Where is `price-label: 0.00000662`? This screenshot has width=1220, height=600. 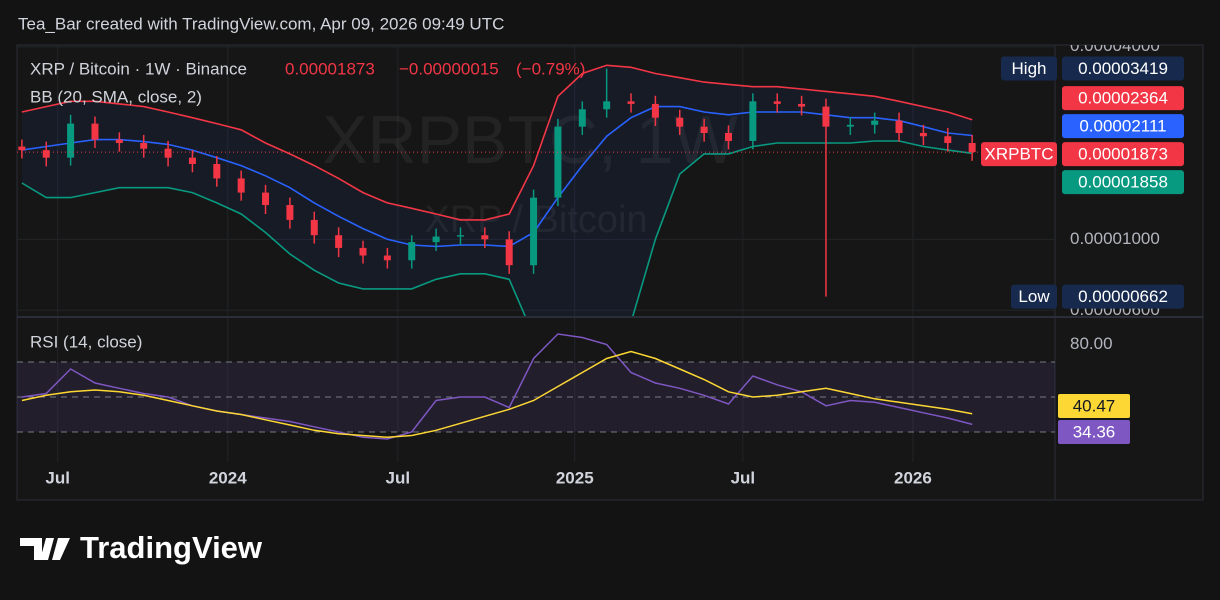
price-label: 0.00000662 is located at coordinates (1123, 296).